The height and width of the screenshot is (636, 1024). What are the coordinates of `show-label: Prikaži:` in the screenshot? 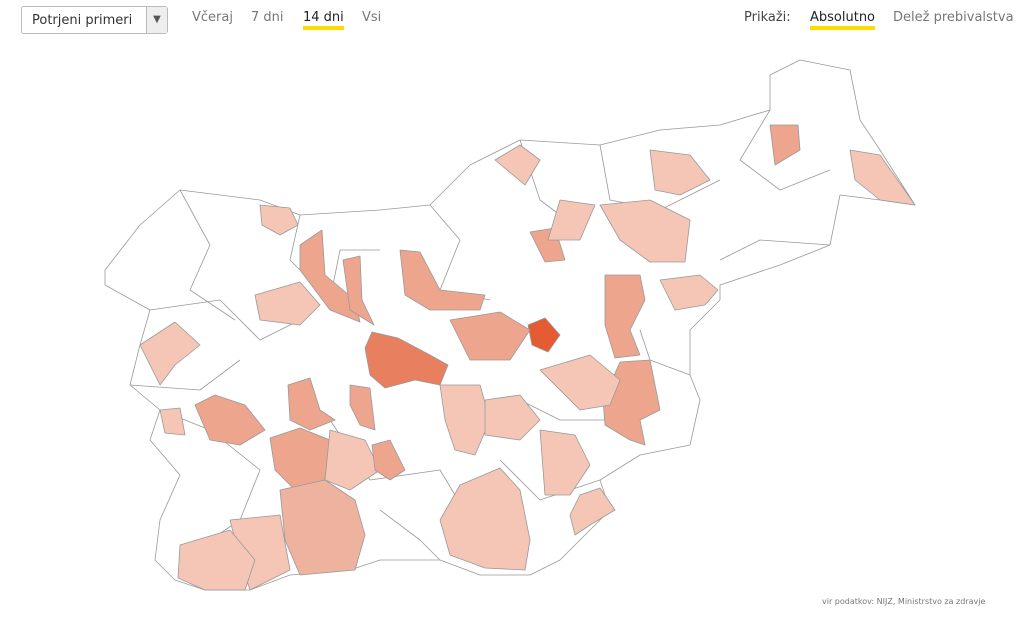 It's located at (767, 17).